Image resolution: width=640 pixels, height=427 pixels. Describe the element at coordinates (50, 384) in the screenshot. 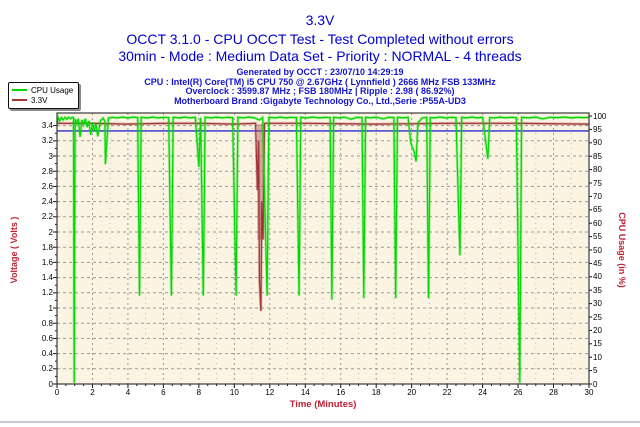

I see `left-tick-label: 0` at that location.